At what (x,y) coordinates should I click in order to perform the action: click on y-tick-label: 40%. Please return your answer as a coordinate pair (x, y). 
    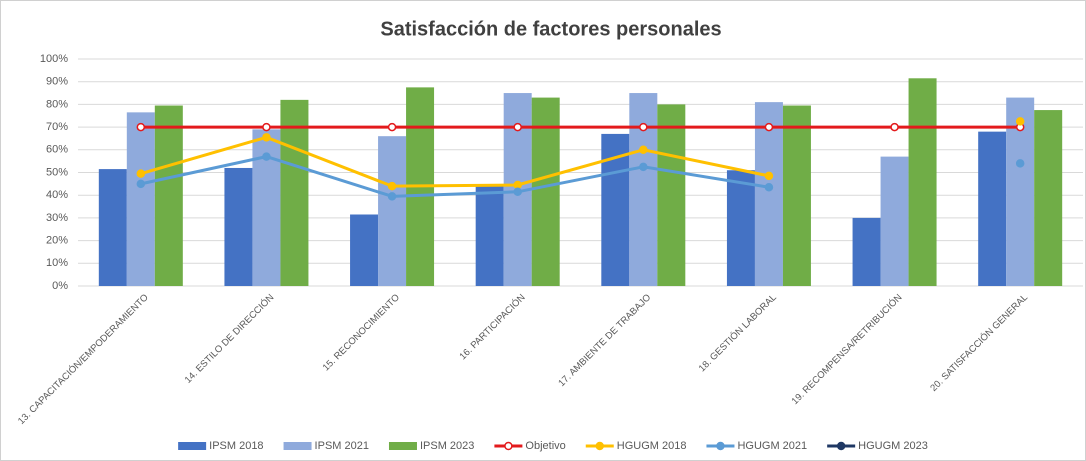
    Looking at the image, I should click on (57, 195).